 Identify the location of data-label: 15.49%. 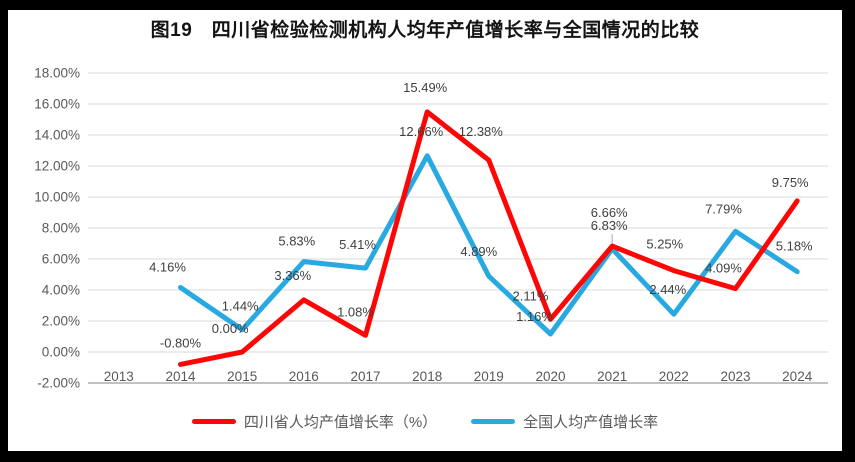
(425, 87).